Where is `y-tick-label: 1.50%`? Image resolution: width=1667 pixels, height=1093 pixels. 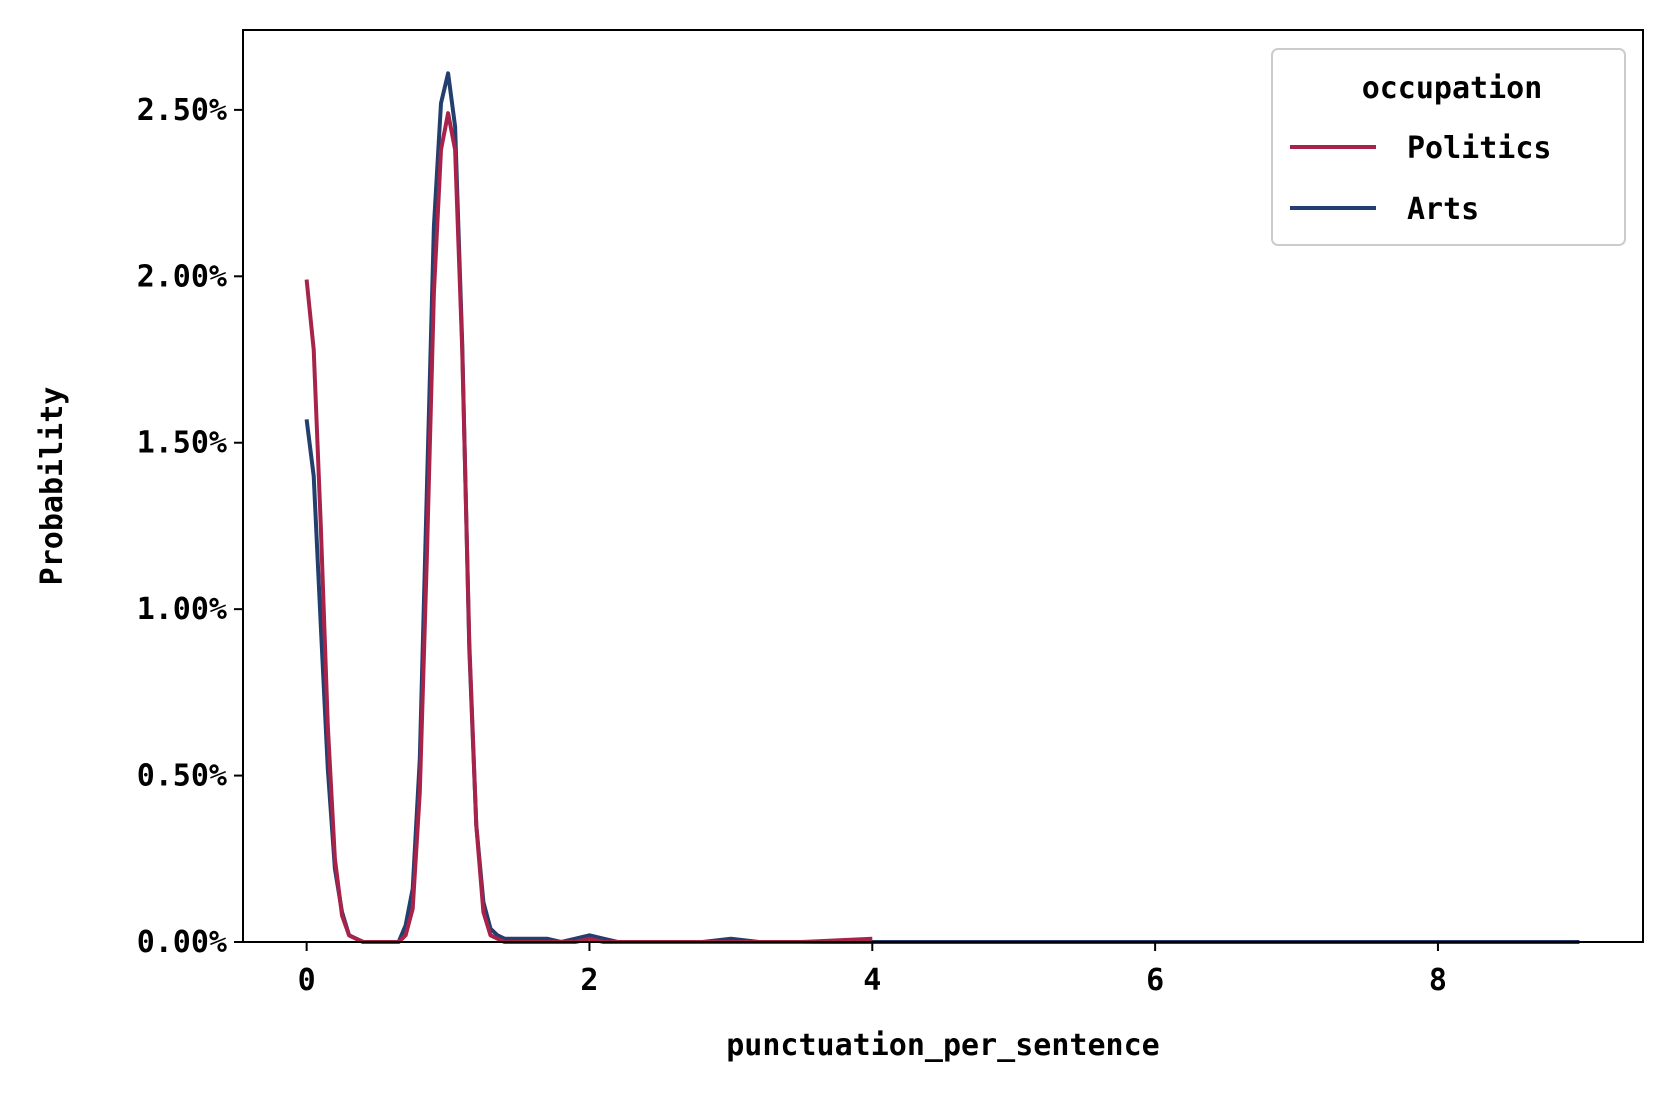 y-tick-label: 1.50% is located at coordinates (182, 443).